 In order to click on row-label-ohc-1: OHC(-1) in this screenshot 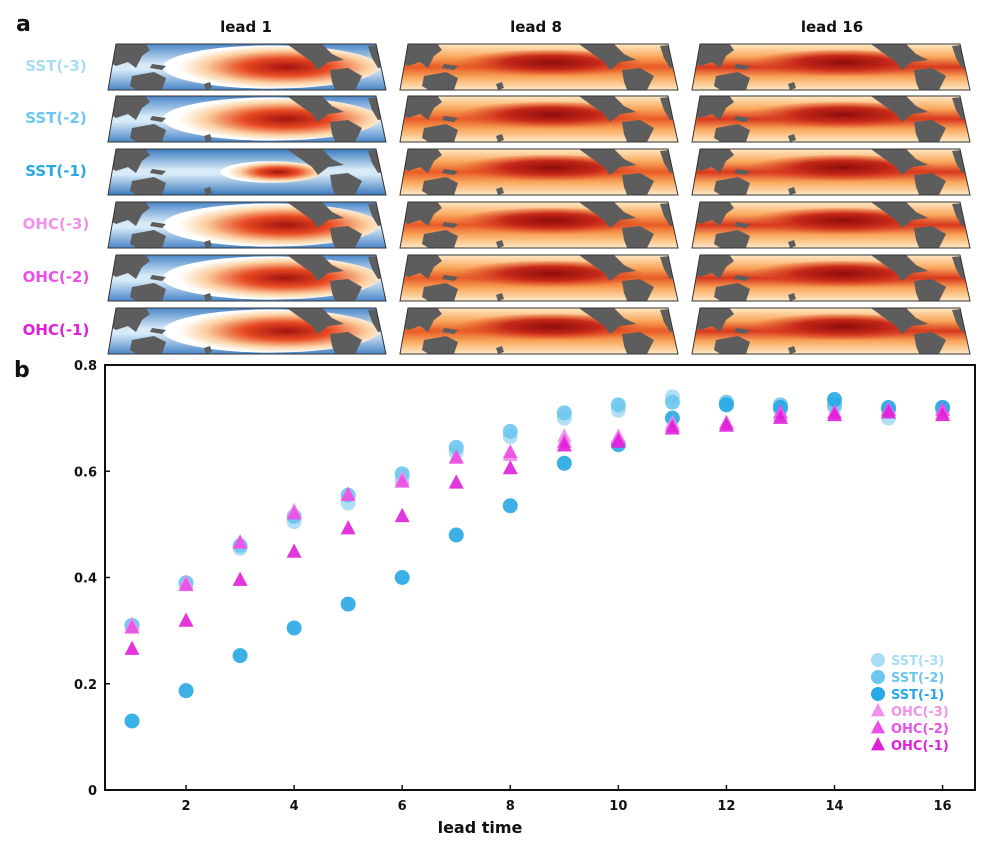, I will do `click(56, 330)`.